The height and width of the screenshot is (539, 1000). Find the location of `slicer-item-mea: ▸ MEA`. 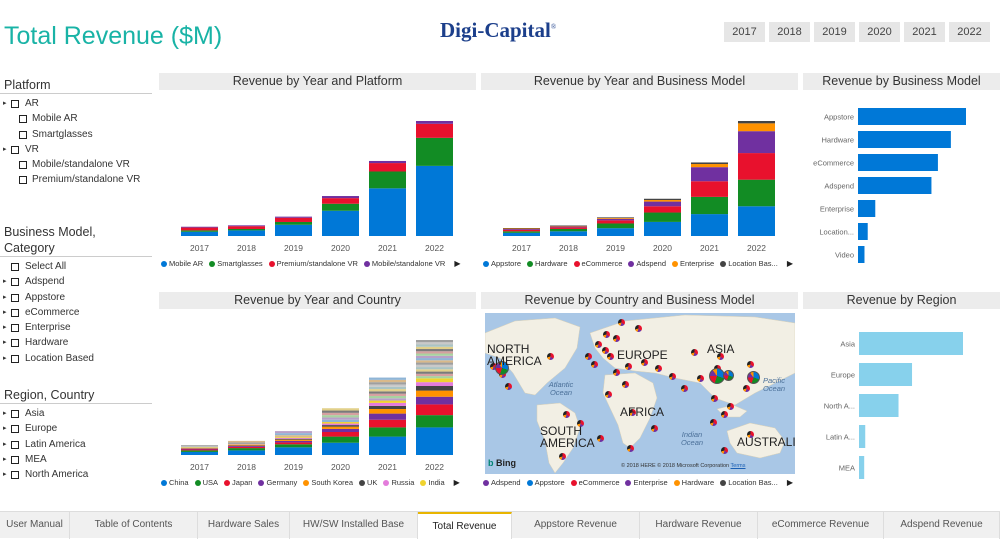

slicer-item-mea: ▸ MEA is located at coordinates (76, 459).